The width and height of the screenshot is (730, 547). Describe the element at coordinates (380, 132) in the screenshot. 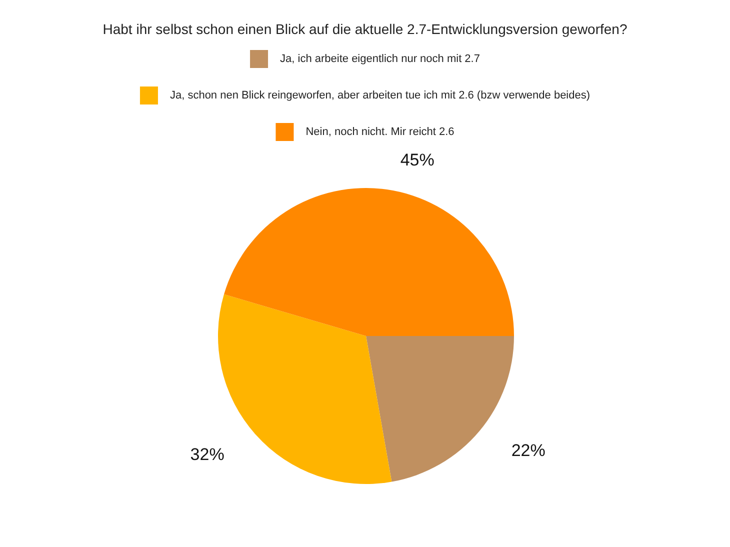

I see `legend-label: Nein, noch nicht. Mir reicht 2.6` at that location.